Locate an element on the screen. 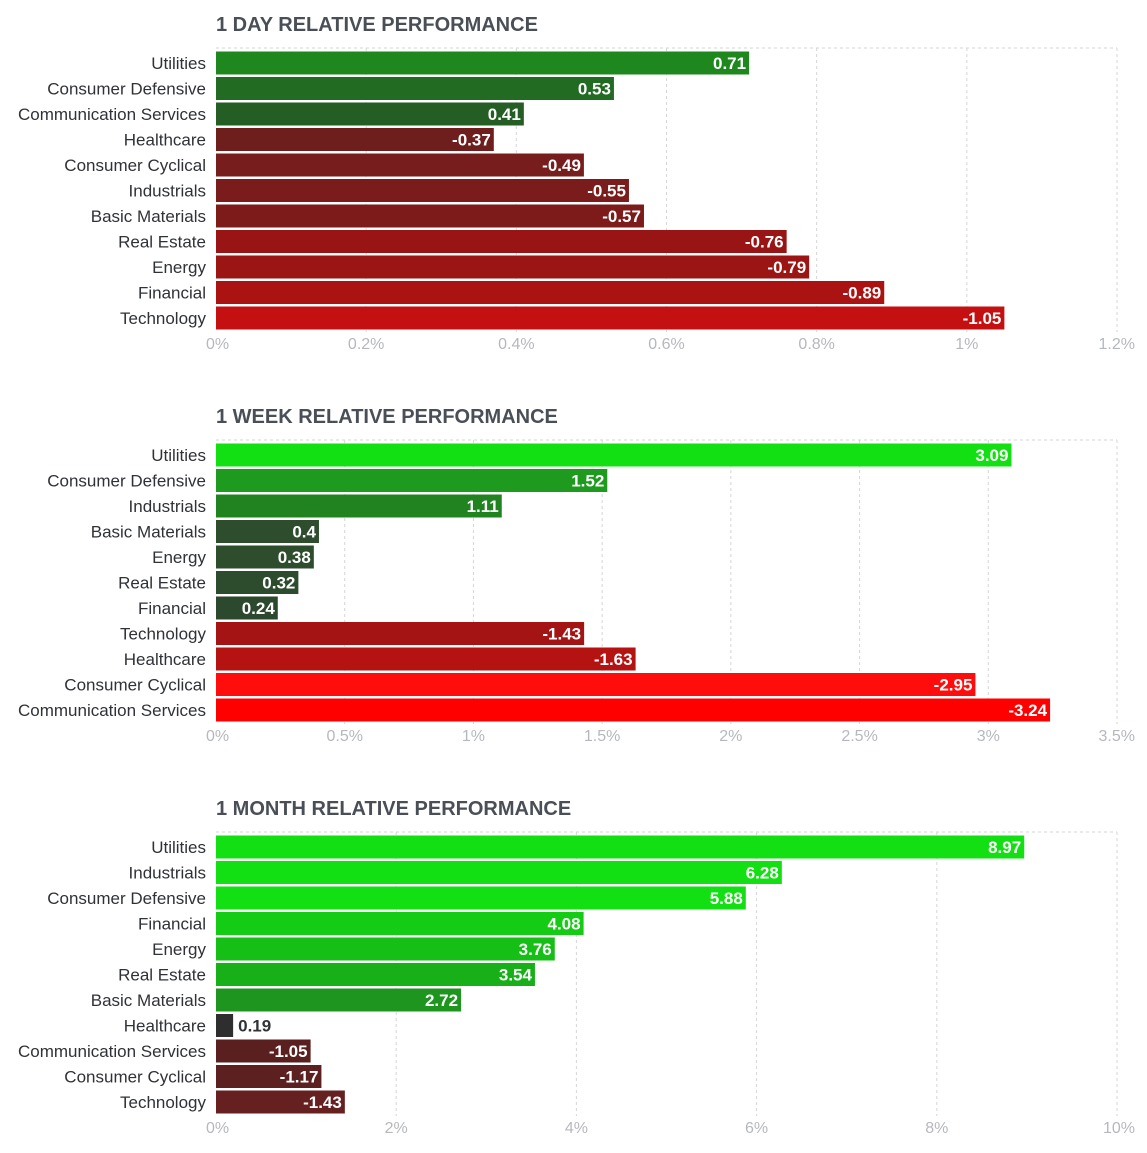  bar-value-label: 3.09 is located at coordinates (991, 455).